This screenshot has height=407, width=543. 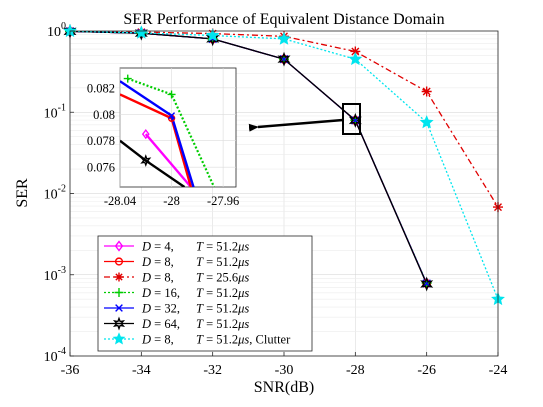 I want to click on legend-label-2: D = 8, T = 25.6μs, so click(x=195, y=278).